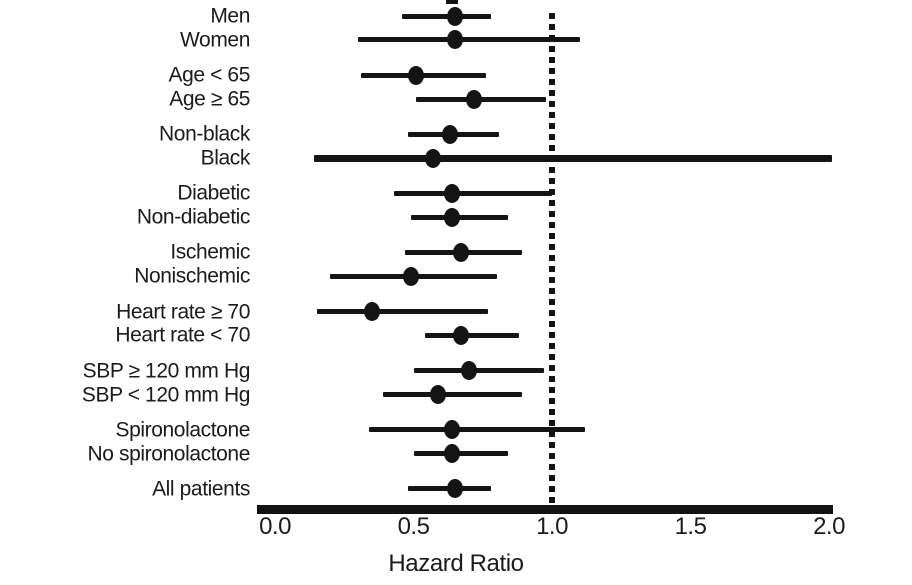  What do you see at coordinates (215, 40) in the screenshot?
I see `row-label: Women` at bounding box center [215, 40].